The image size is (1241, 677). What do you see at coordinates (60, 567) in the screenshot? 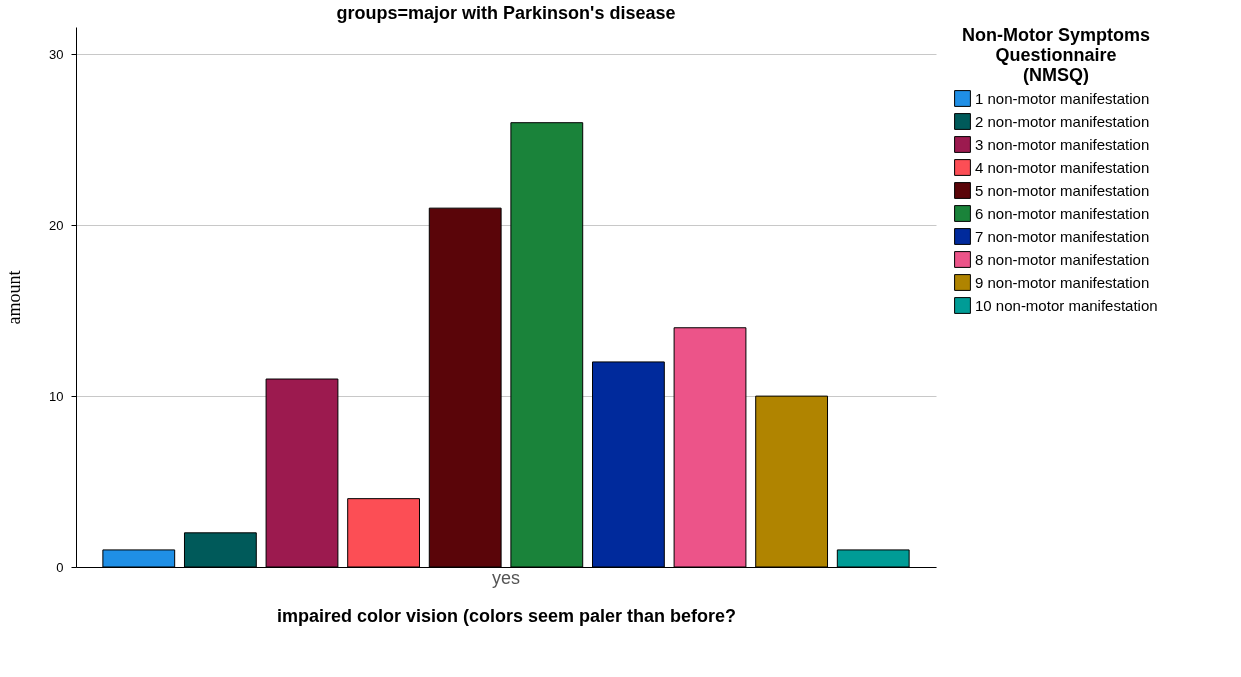
I see `y-tick-label: 0` at bounding box center [60, 567].